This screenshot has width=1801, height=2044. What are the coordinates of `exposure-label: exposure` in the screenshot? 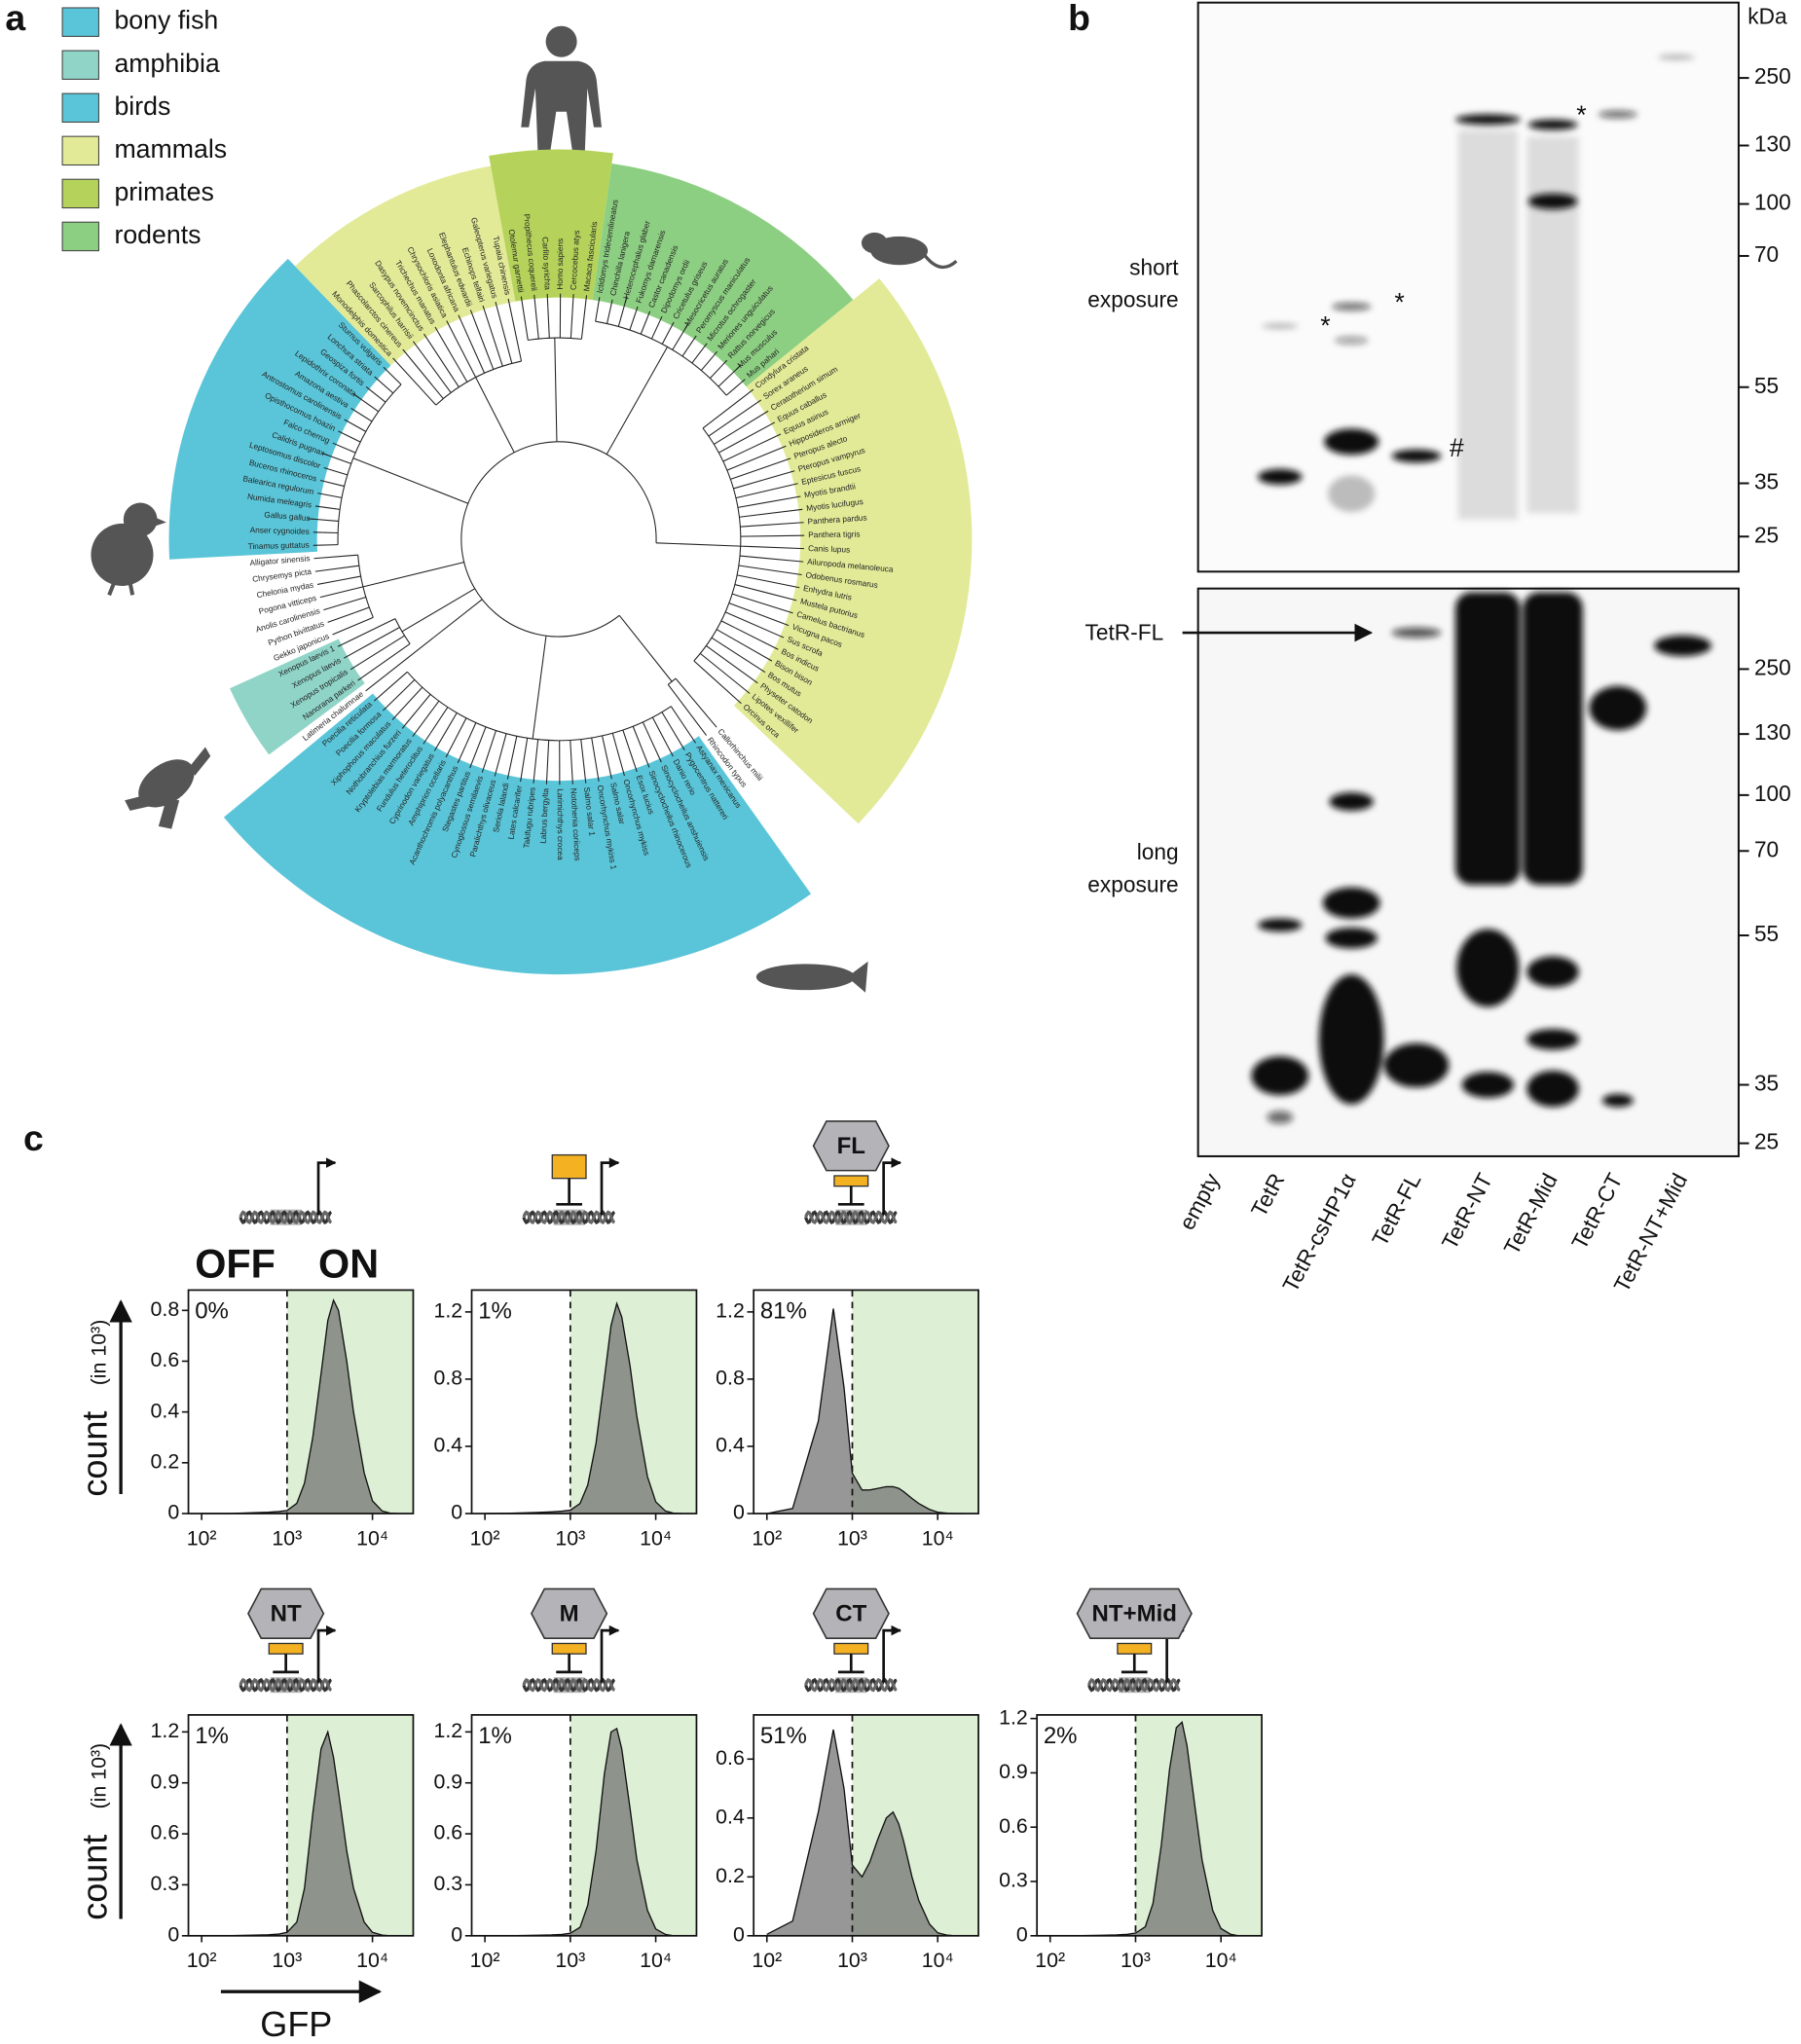 It's located at (1132, 884).